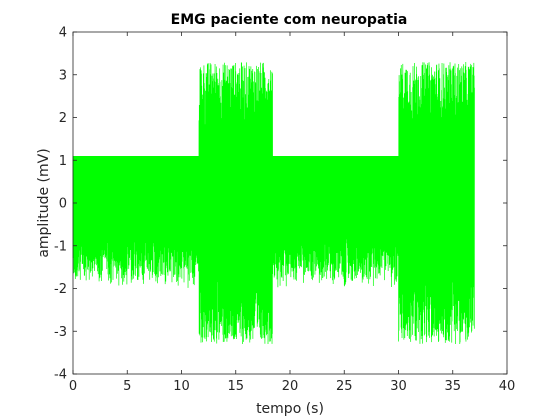  Describe the element at coordinates (73, 386) in the screenshot. I see `x-tick-label: 0` at that location.